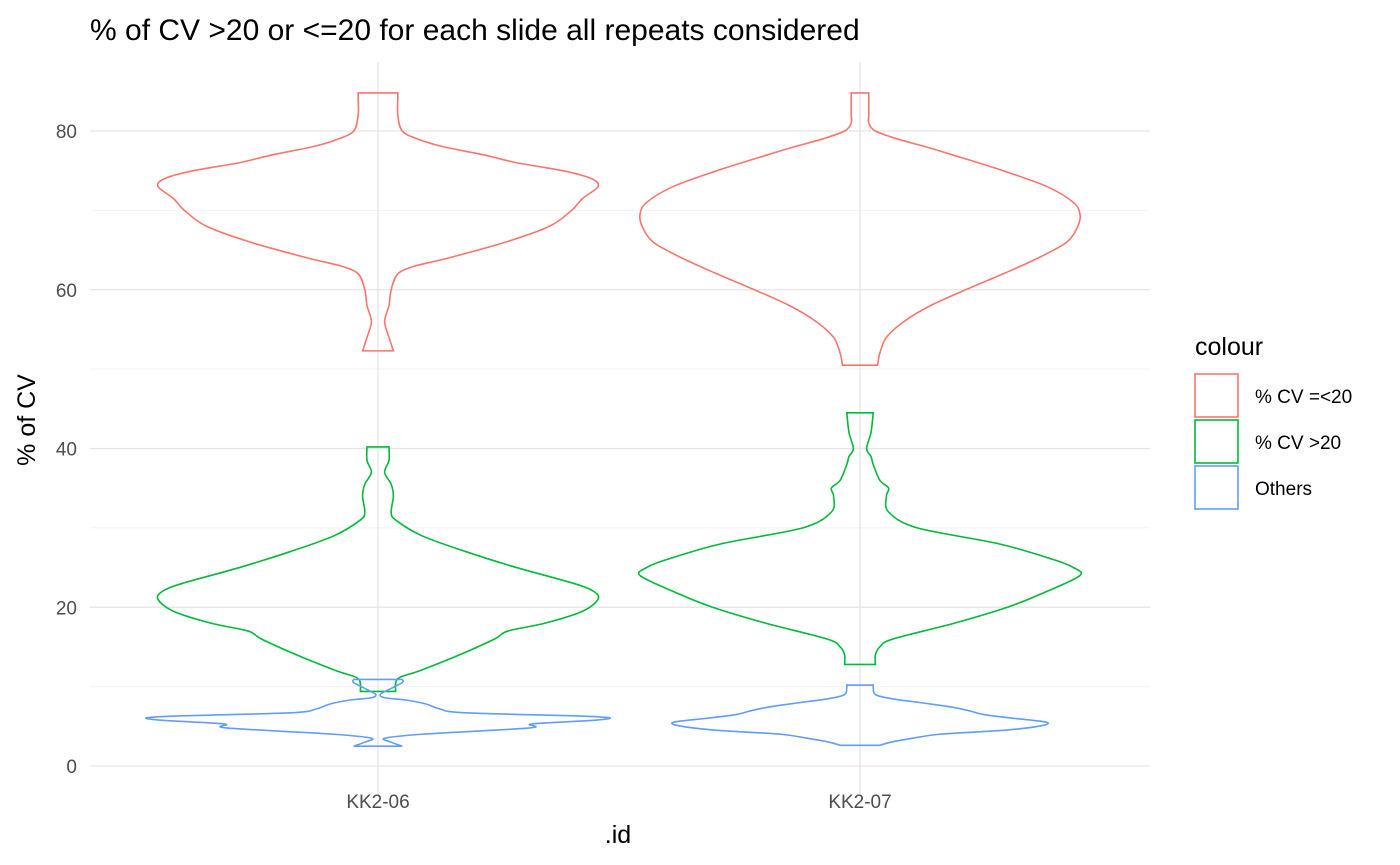  Describe the element at coordinates (618, 835) in the screenshot. I see `x-axis-title: .id` at that location.